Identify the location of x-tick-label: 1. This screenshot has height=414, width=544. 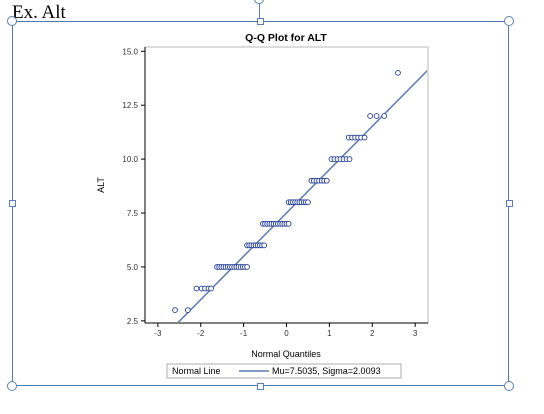
(329, 333).